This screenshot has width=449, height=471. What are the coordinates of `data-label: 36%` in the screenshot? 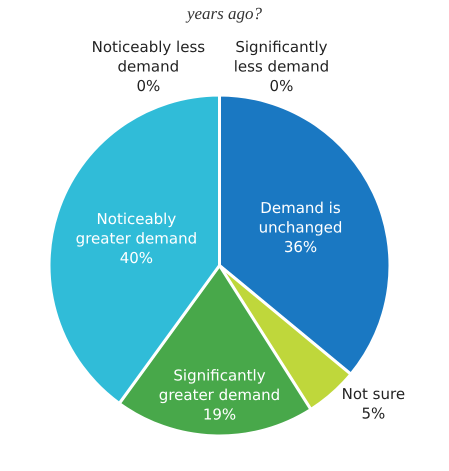 It's located at (301, 247).